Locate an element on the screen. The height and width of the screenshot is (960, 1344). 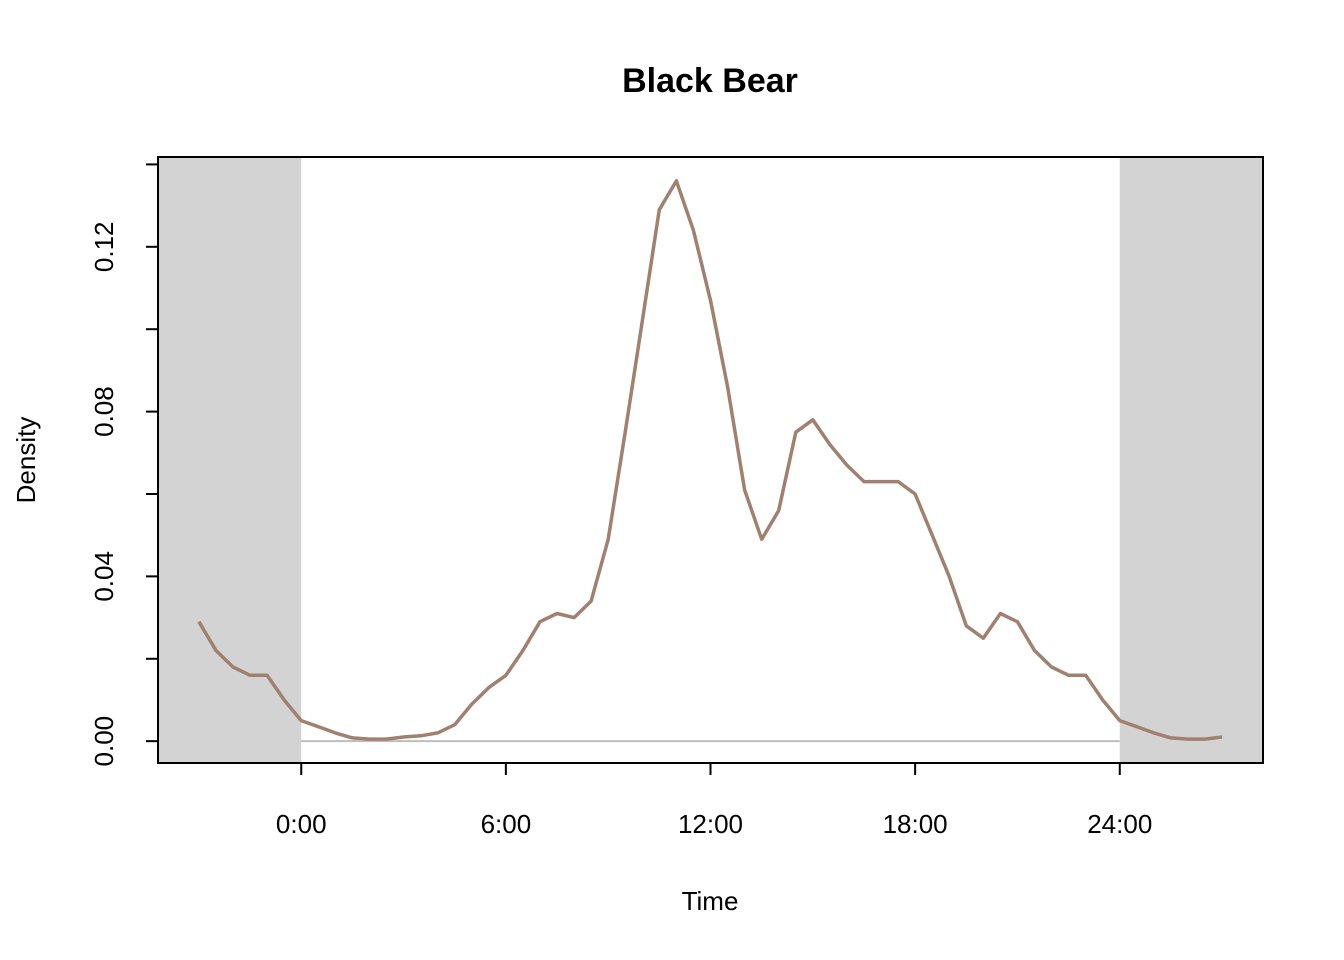
y-tick-label: 0.08 is located at coordinates (104, 411).